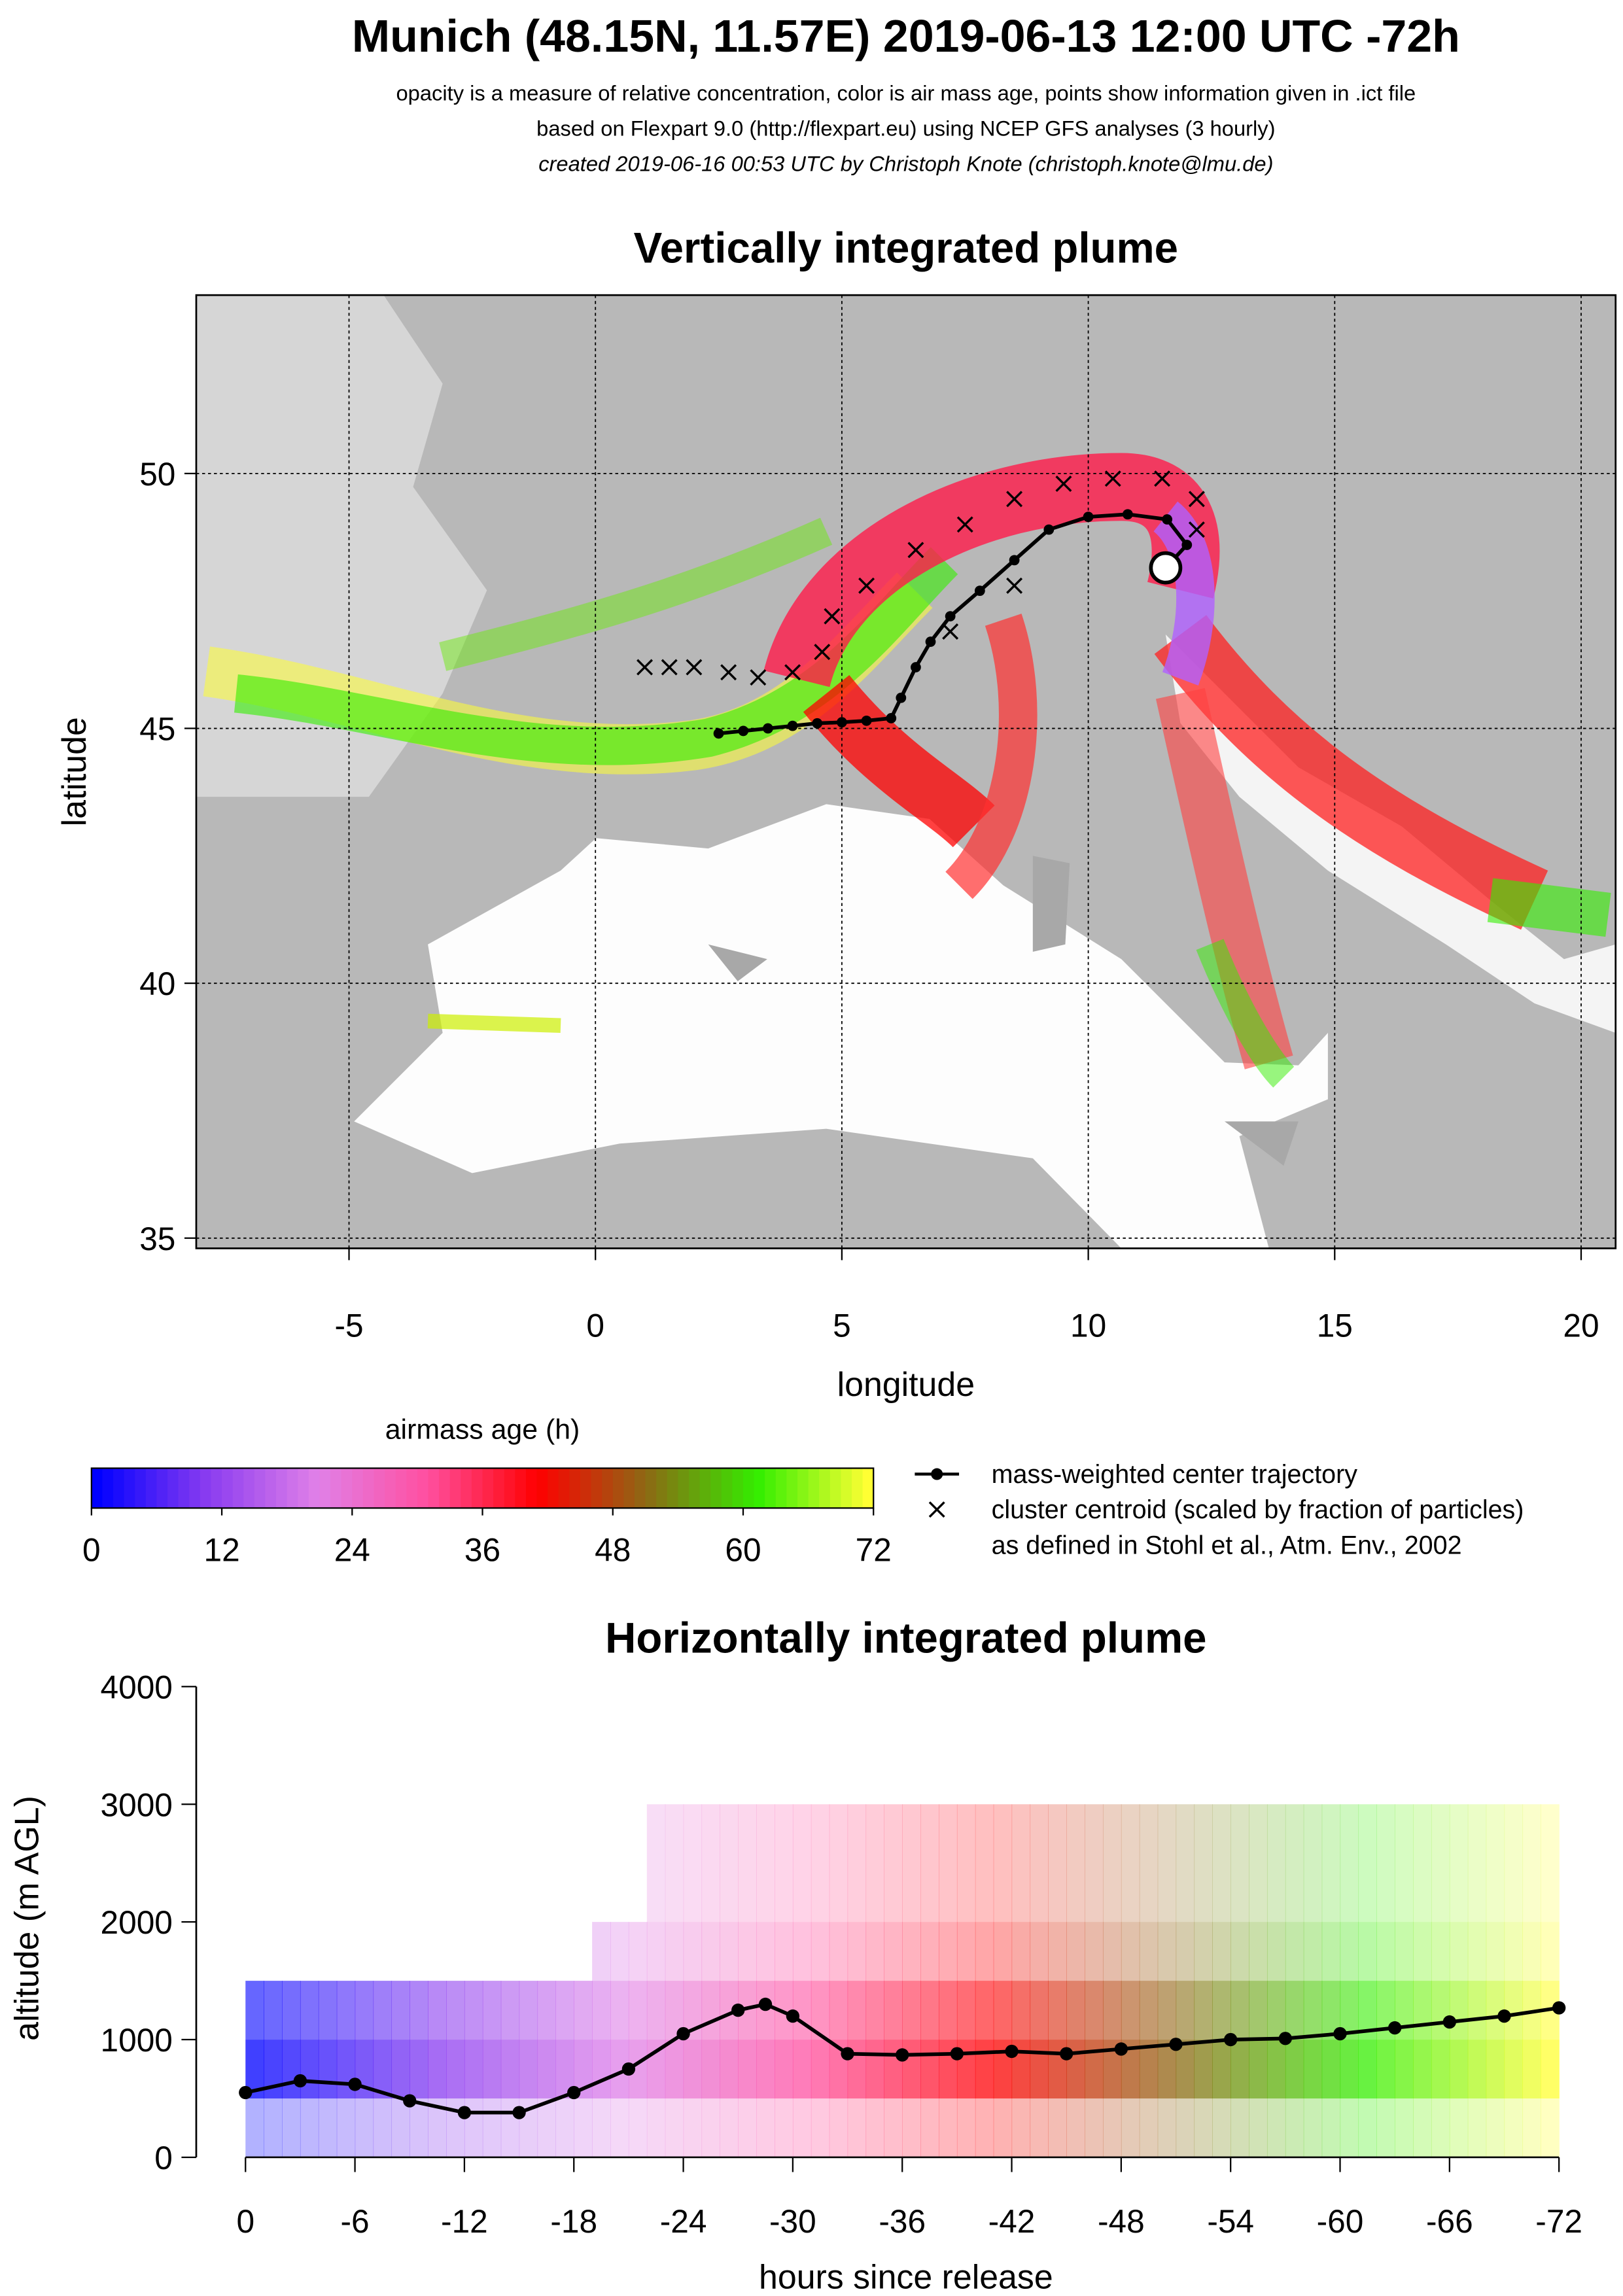 The image size is (1623, 2296). I want to click on colorbar-tick-label: 12, so click(221, 1550).